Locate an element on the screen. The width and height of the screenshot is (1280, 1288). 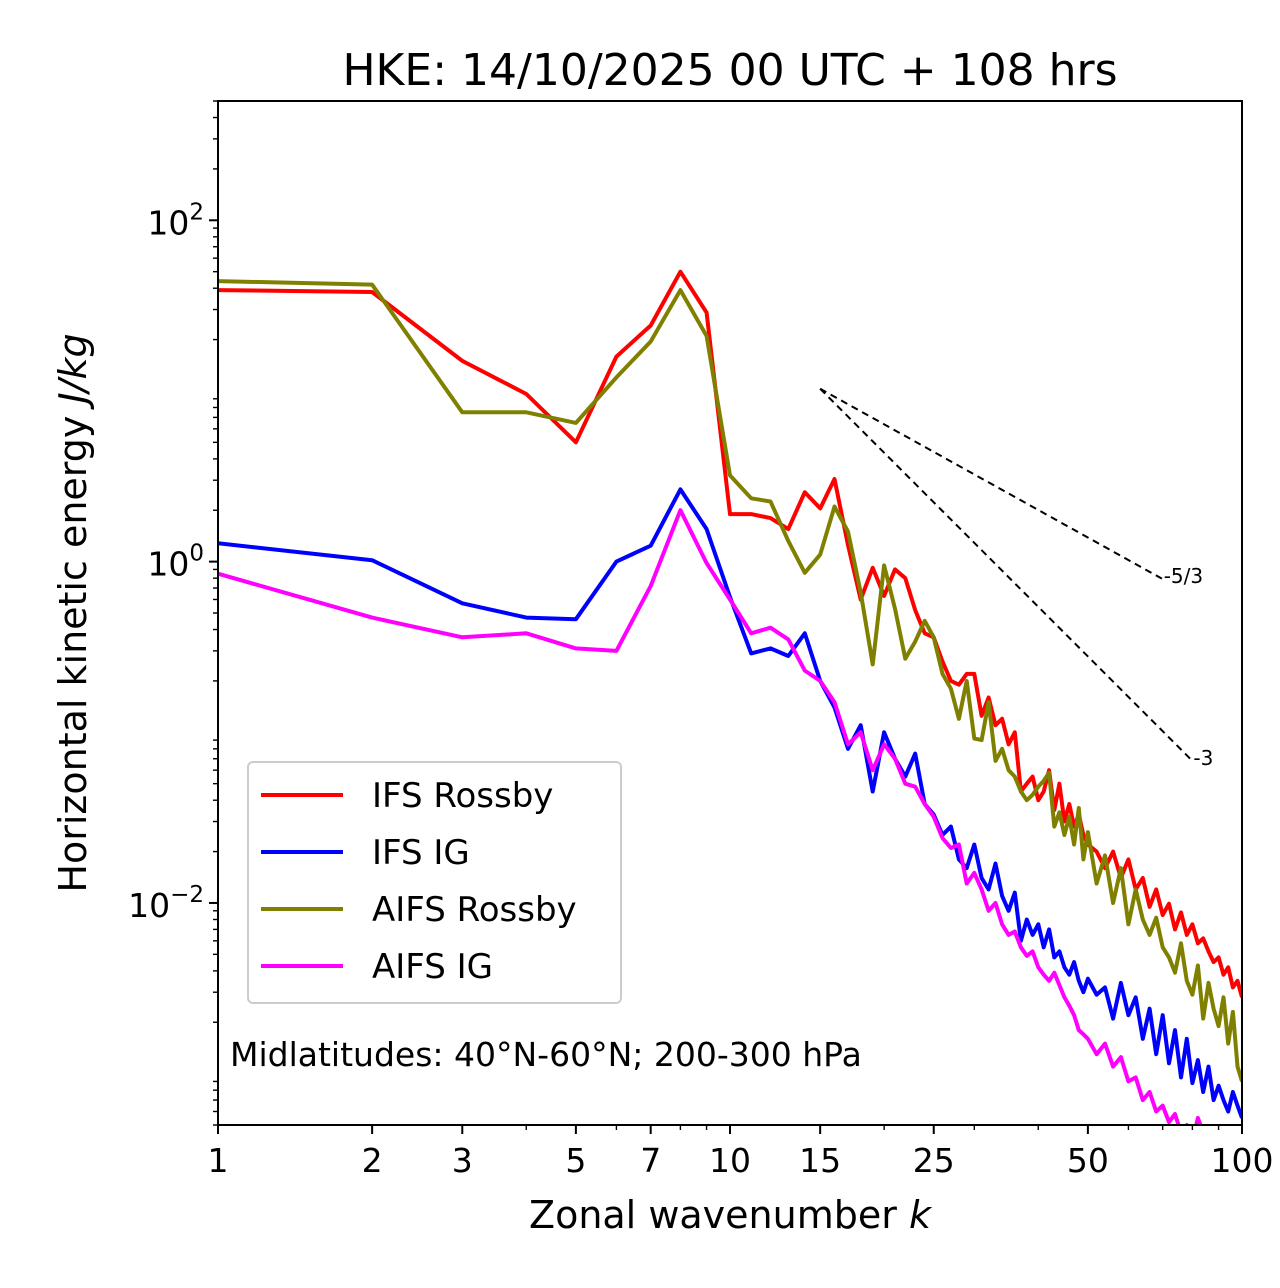
x-axis-label-text: Zonal wavenumber is located at coordinates (719, 1215).